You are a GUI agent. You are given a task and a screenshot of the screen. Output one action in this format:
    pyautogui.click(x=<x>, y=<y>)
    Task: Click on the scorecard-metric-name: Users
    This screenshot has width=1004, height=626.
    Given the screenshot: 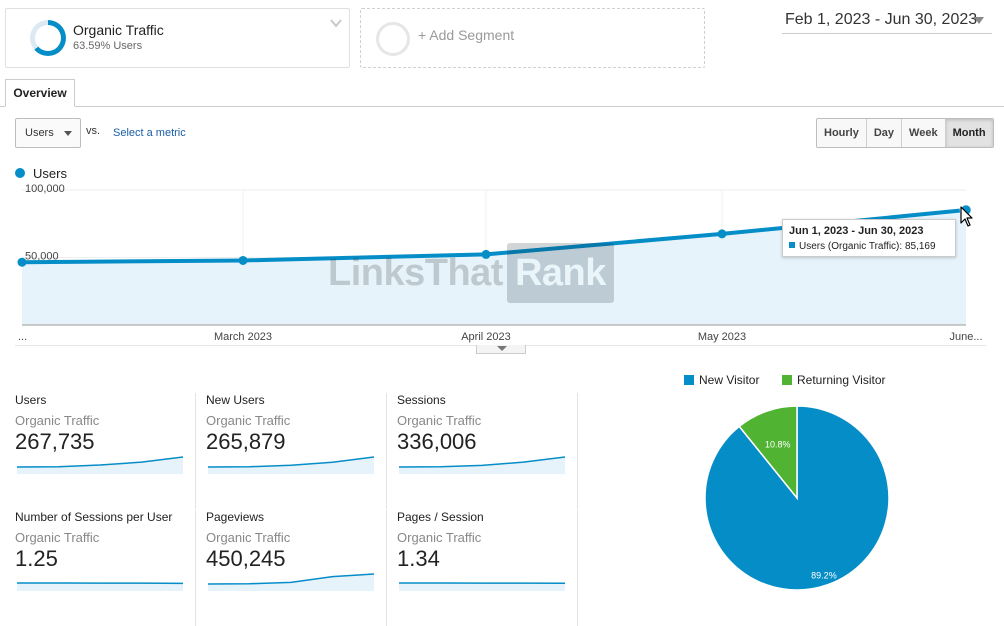 What is the action you would take?
    pyautogui.click(x=30, y=400)
    